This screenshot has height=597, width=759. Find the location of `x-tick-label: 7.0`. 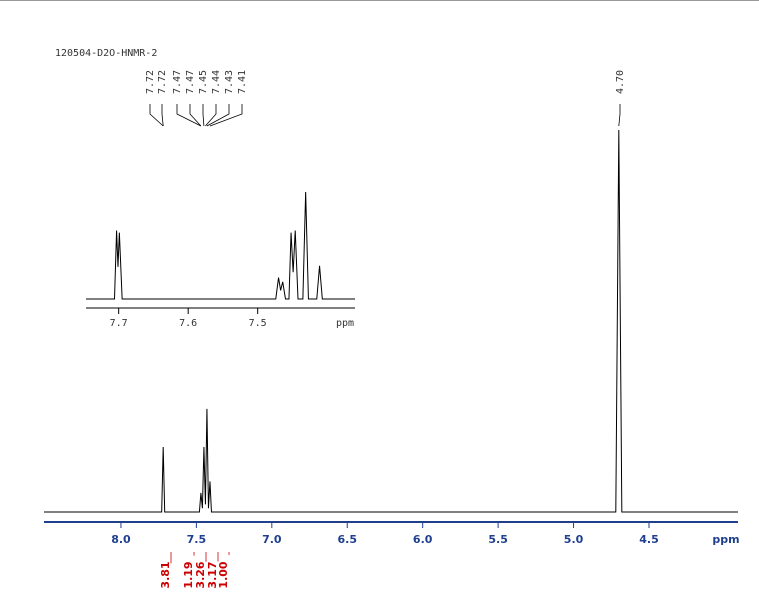

x-tick-label: 7.0 is located at coordinates (272, 539).